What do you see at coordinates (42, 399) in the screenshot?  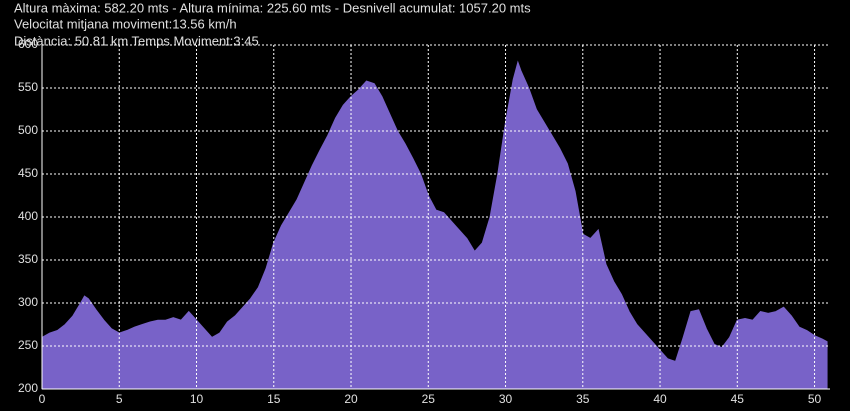 I see `x-tick-label: 0` at bounding box center [42, 399].